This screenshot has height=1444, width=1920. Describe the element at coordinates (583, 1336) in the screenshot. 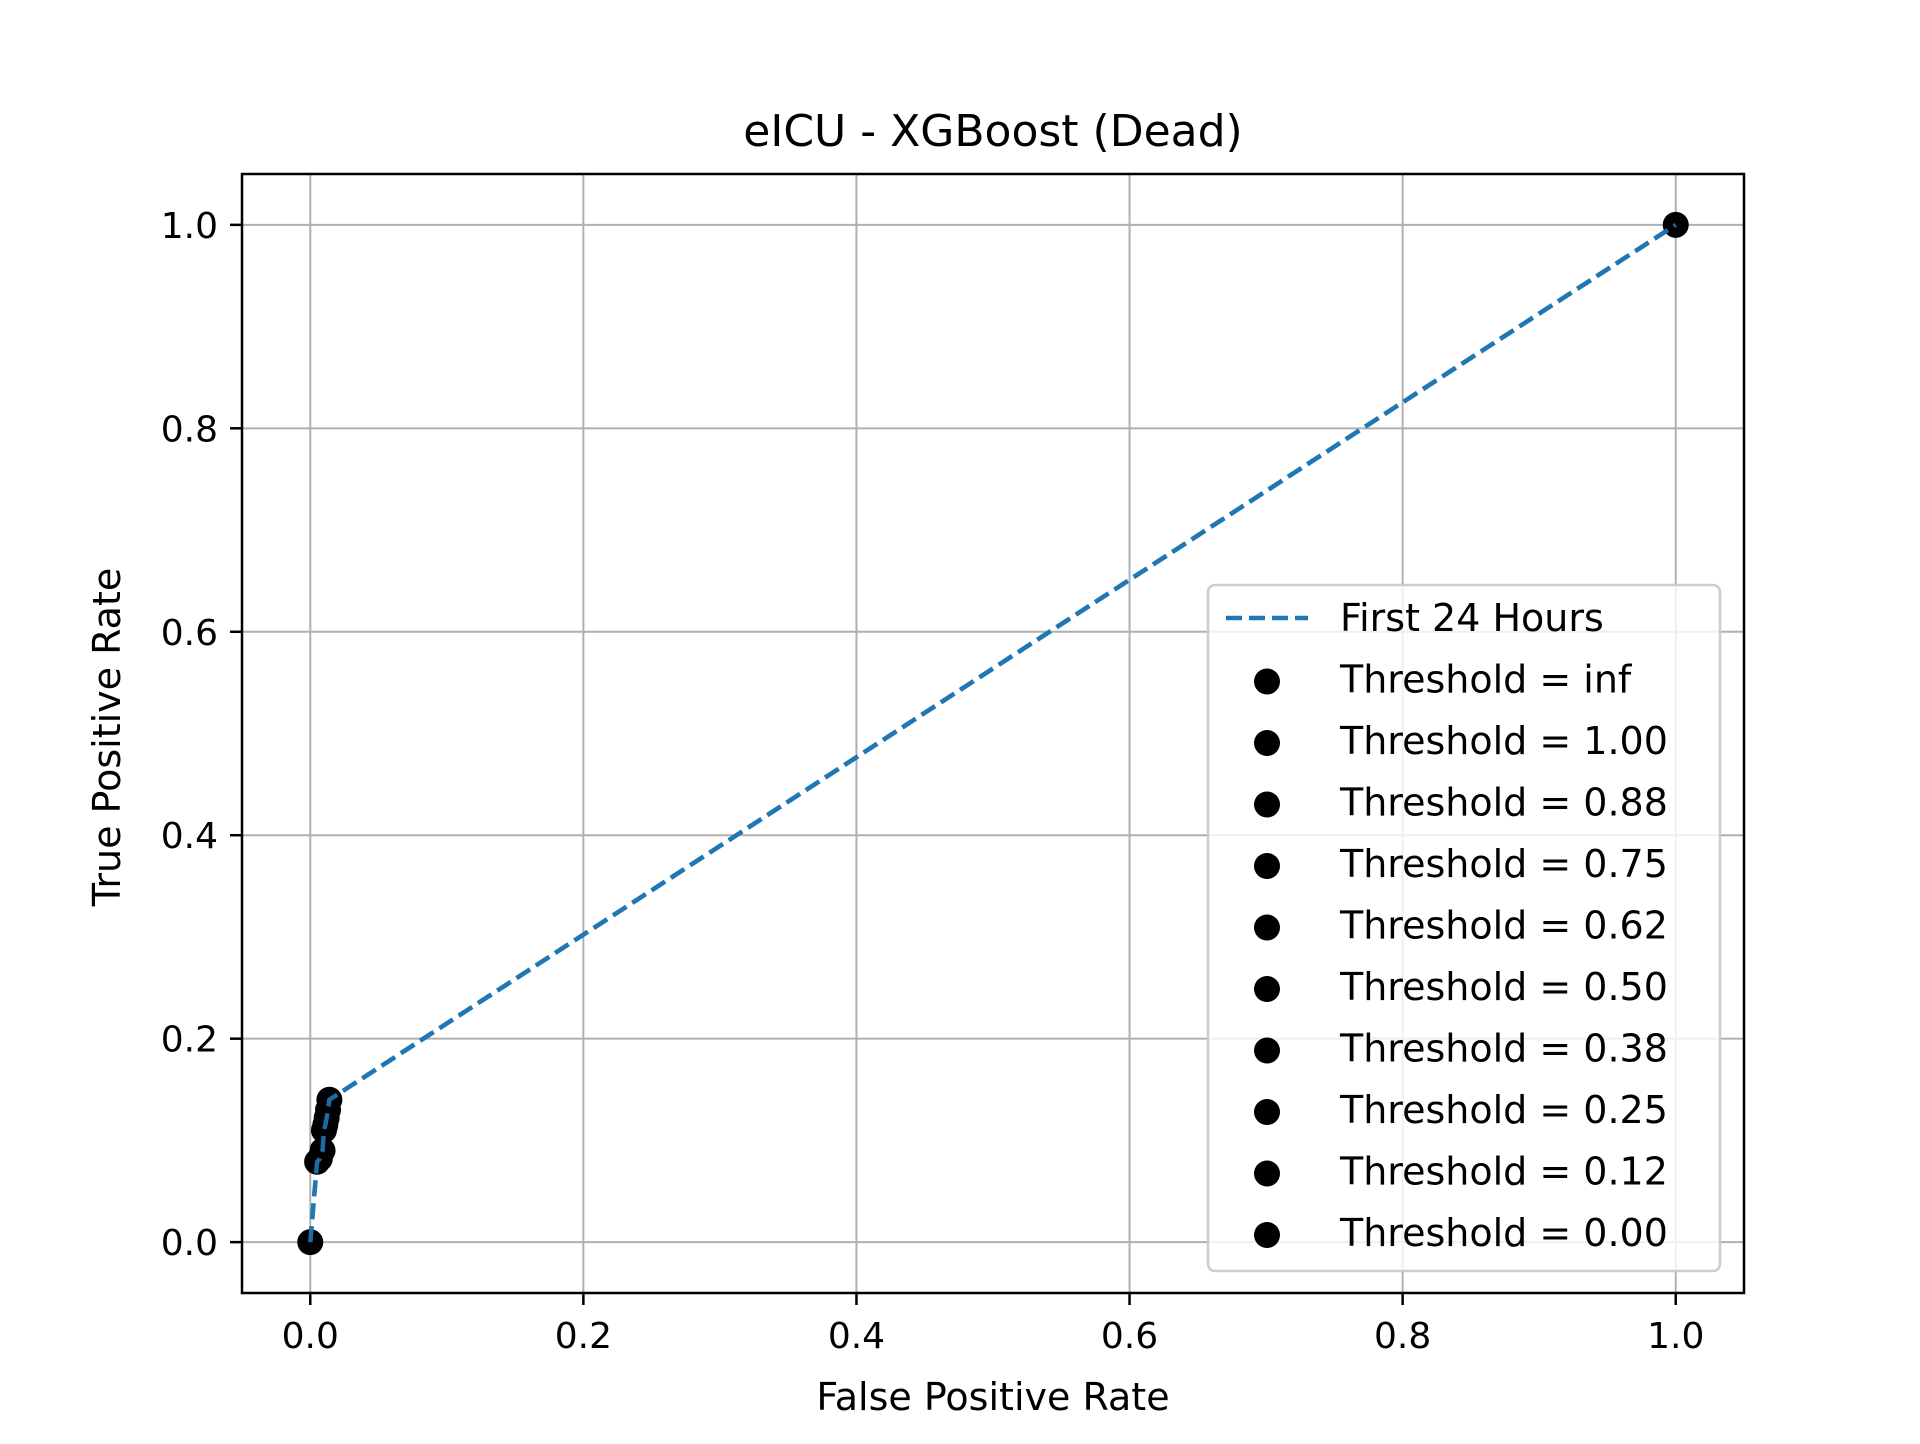

I see `x-tick-label-1: 0.2` at that location.